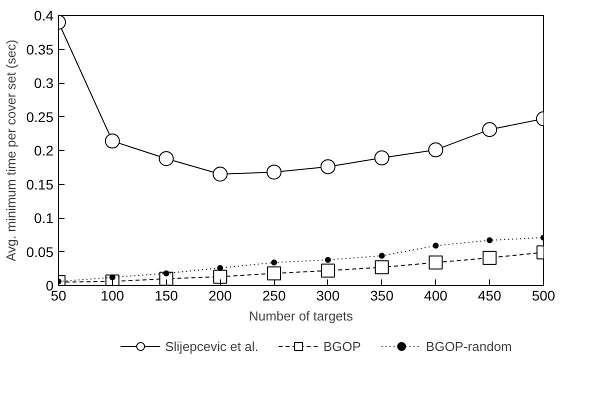 This screenshot has width=594, height=415. Describe the element at coordinates (544, 296) in the screenshot. I see `x-tick-label: 500` at that location.